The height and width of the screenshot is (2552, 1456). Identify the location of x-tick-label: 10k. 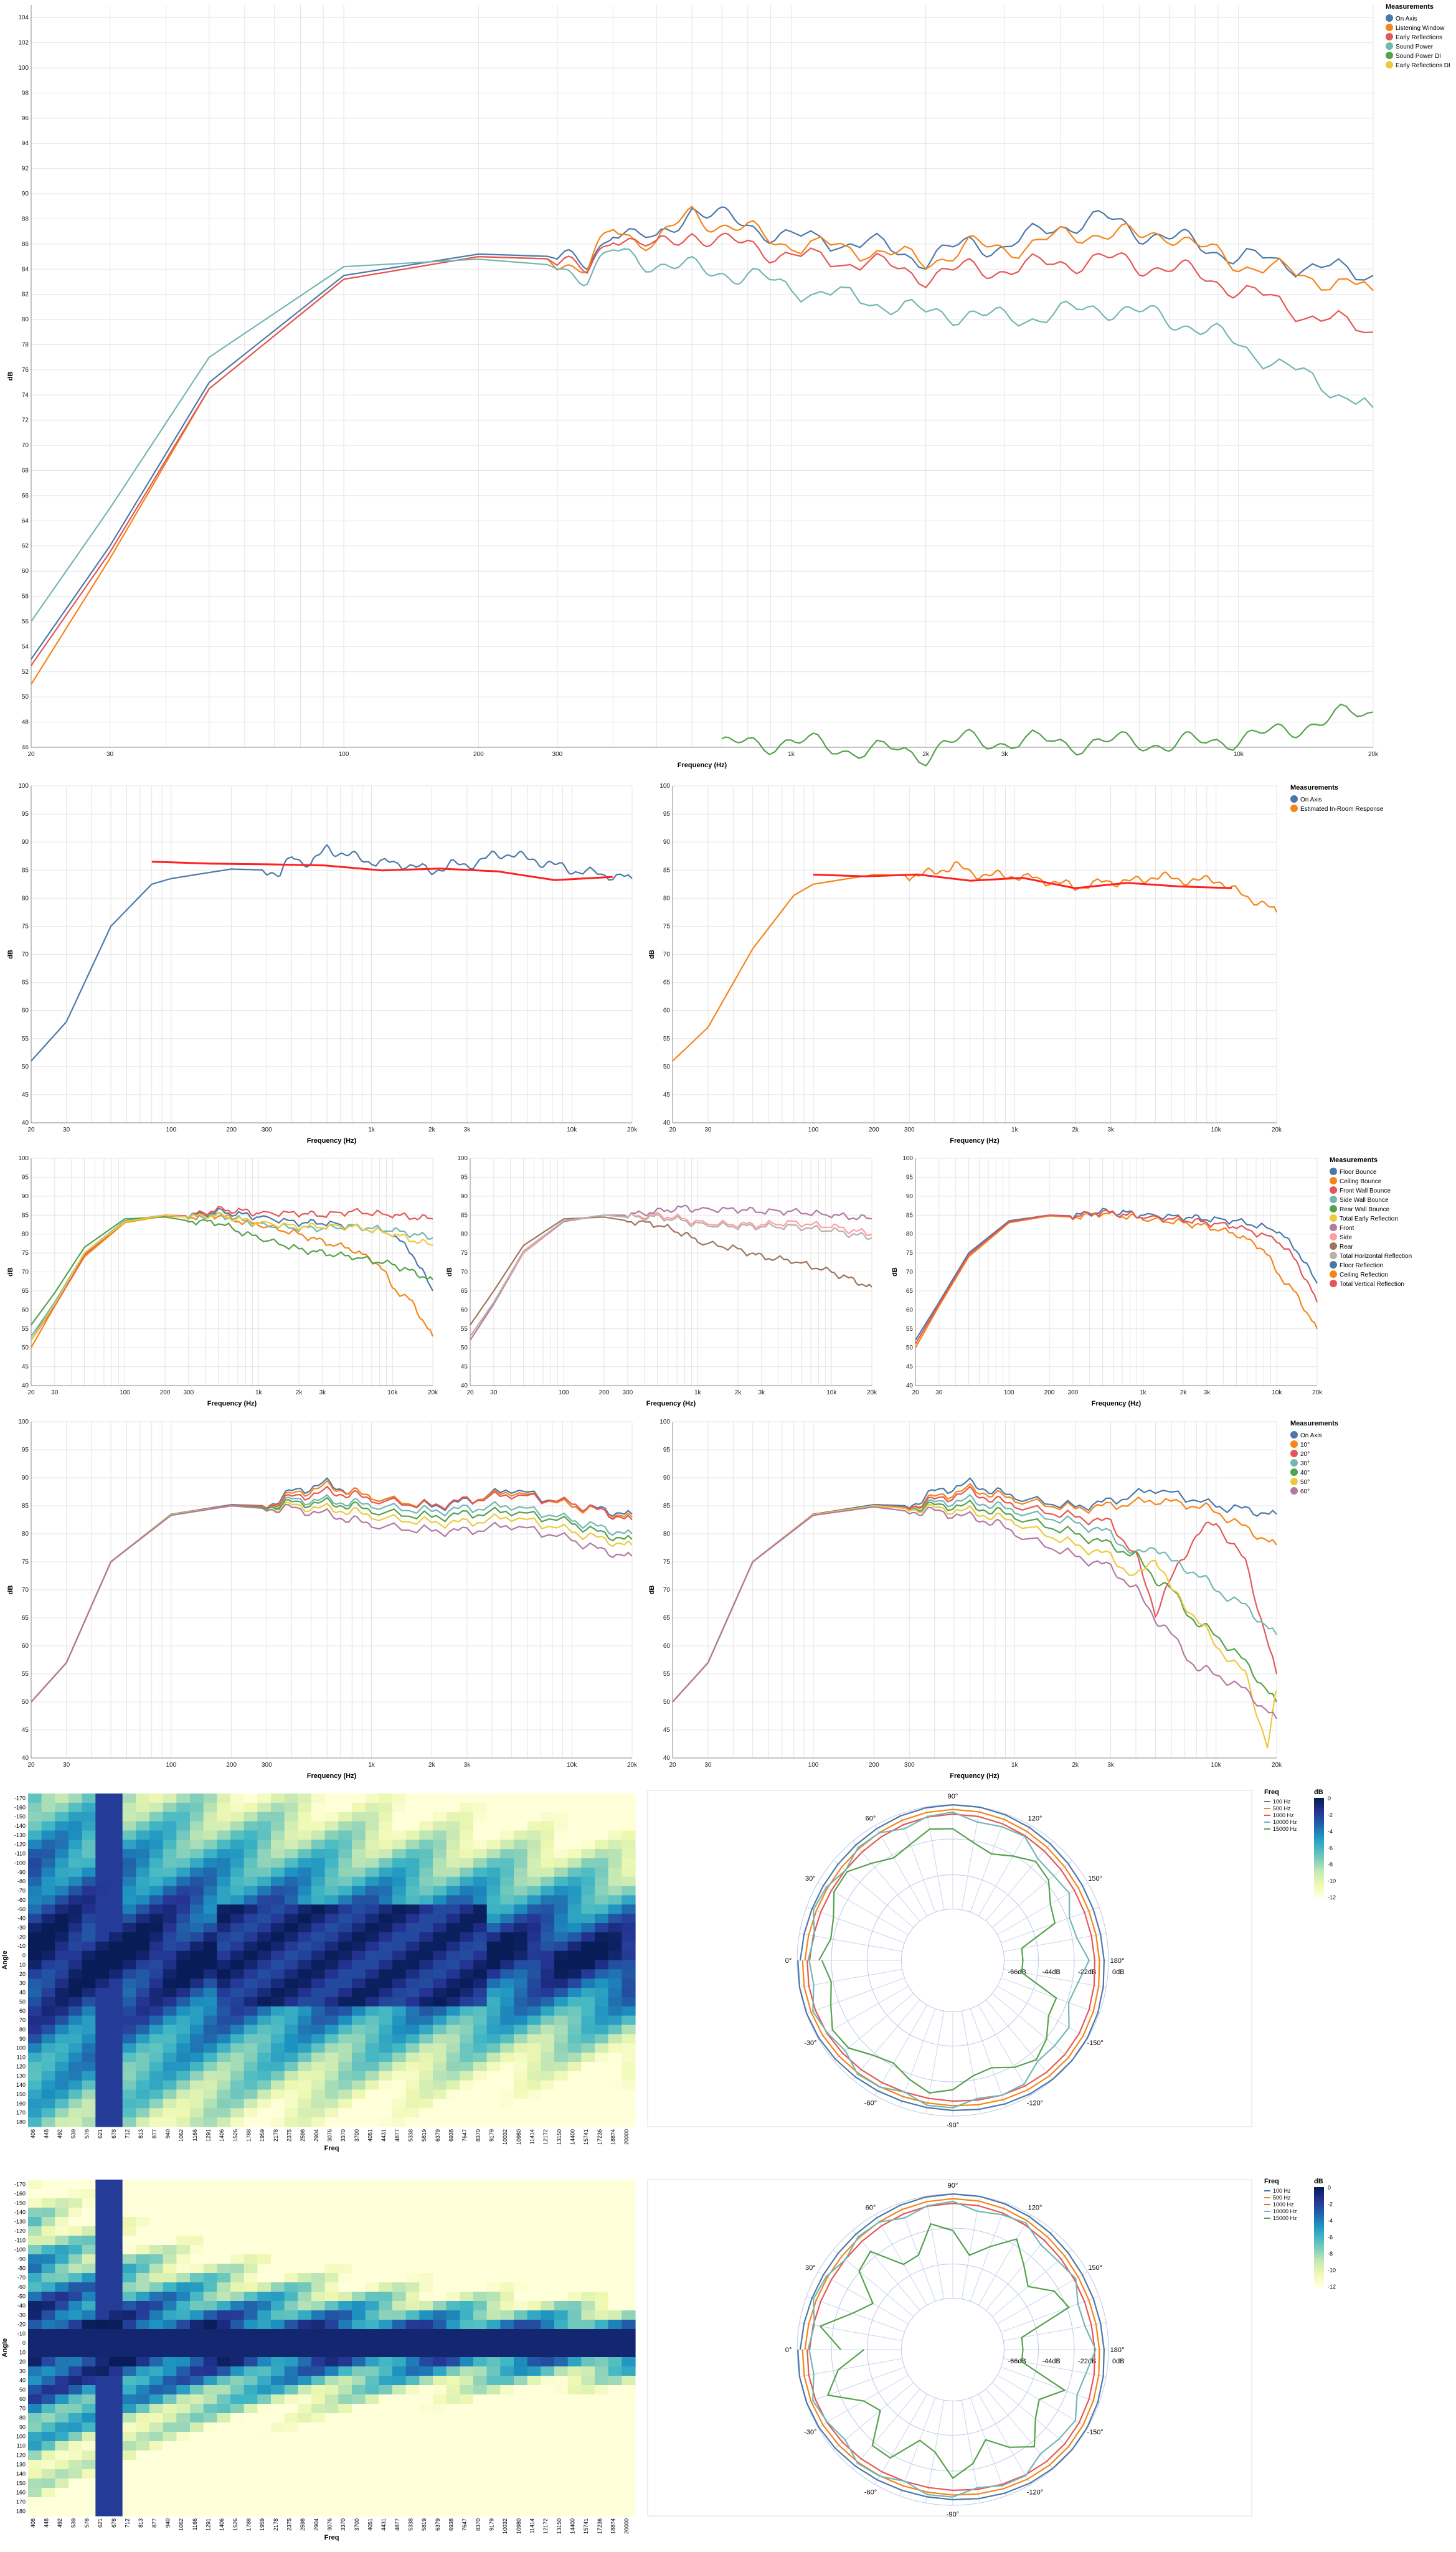
(392, 1392).